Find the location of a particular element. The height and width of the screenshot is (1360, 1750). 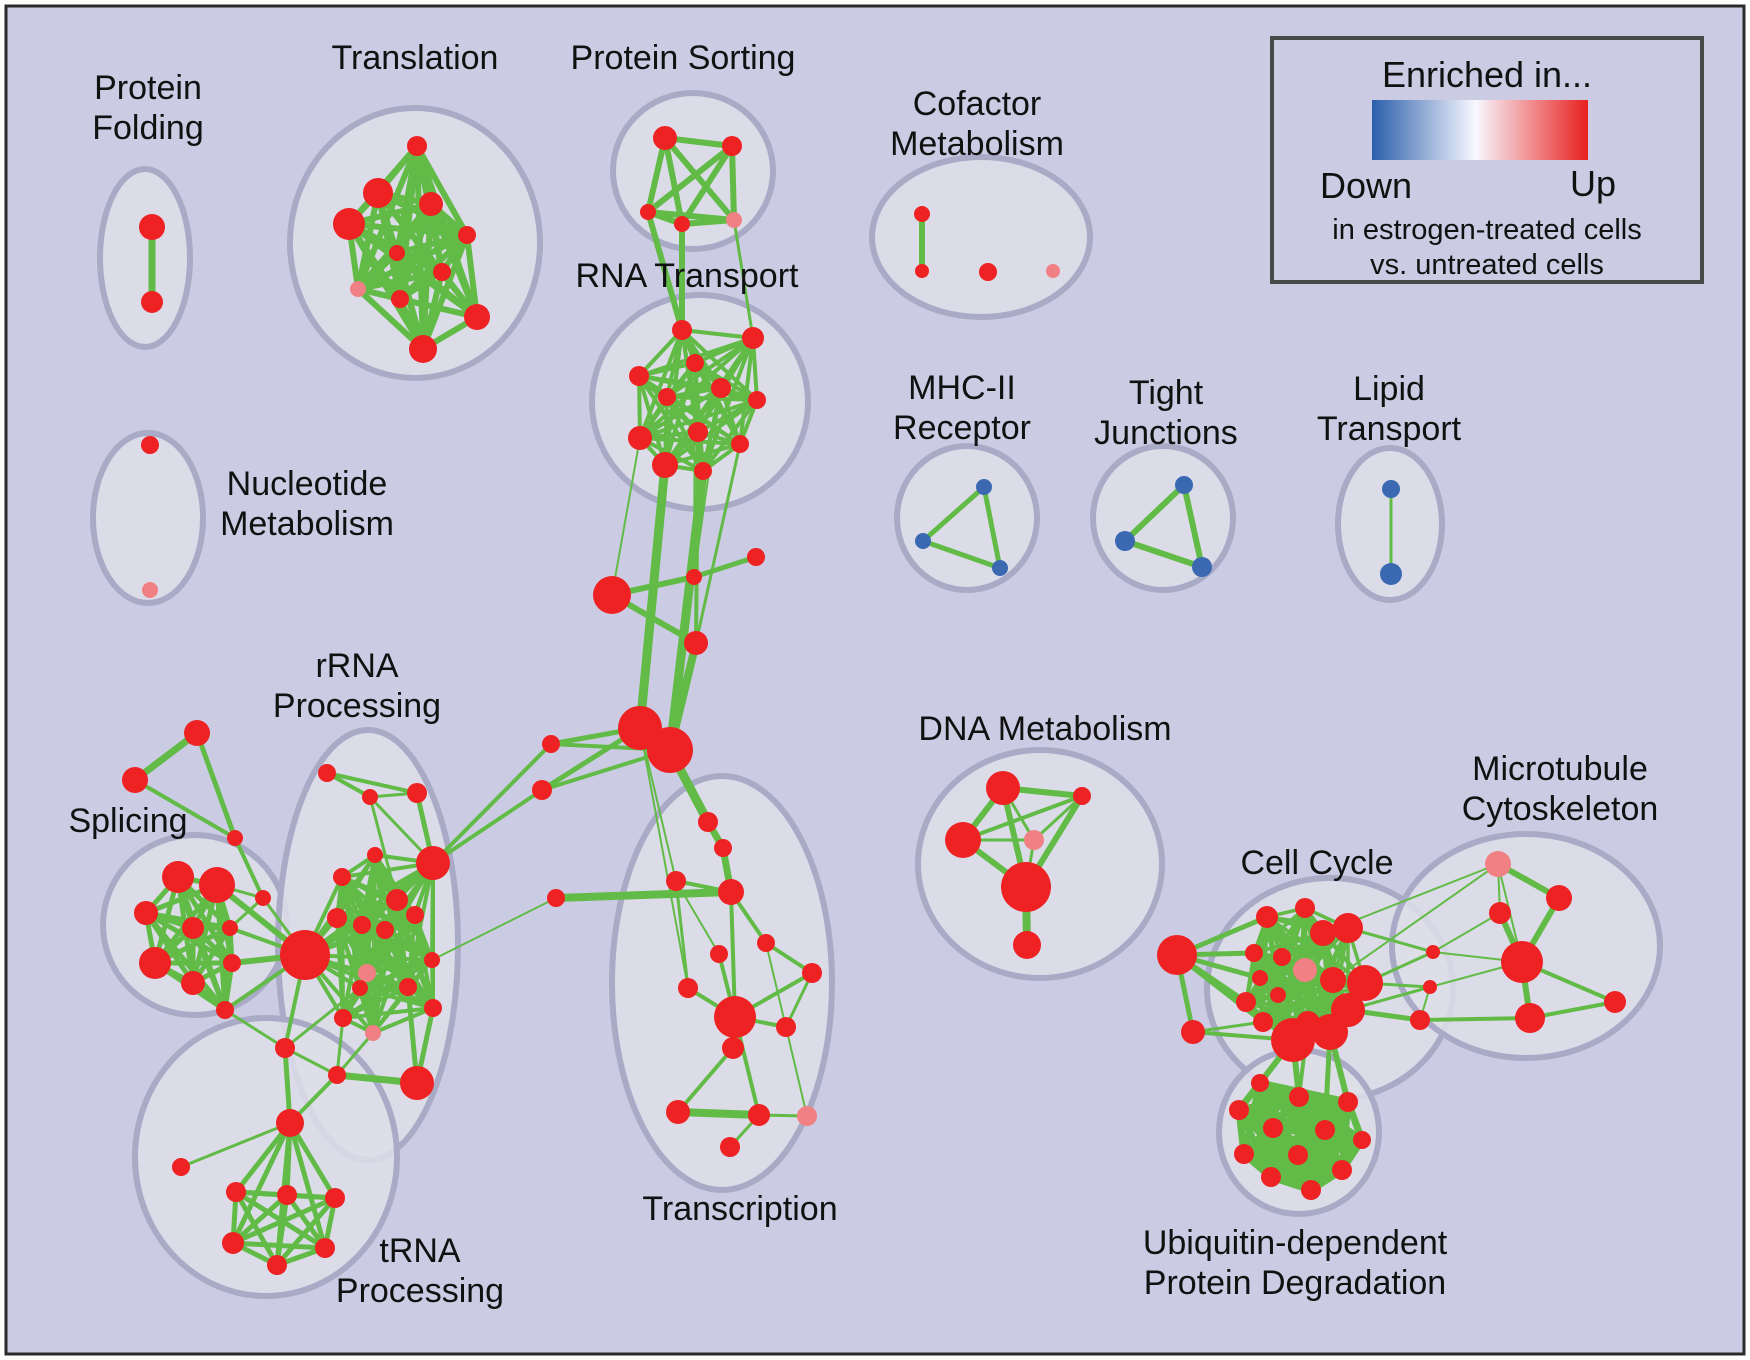

edge-splicing is located at coordinates (221, 947).